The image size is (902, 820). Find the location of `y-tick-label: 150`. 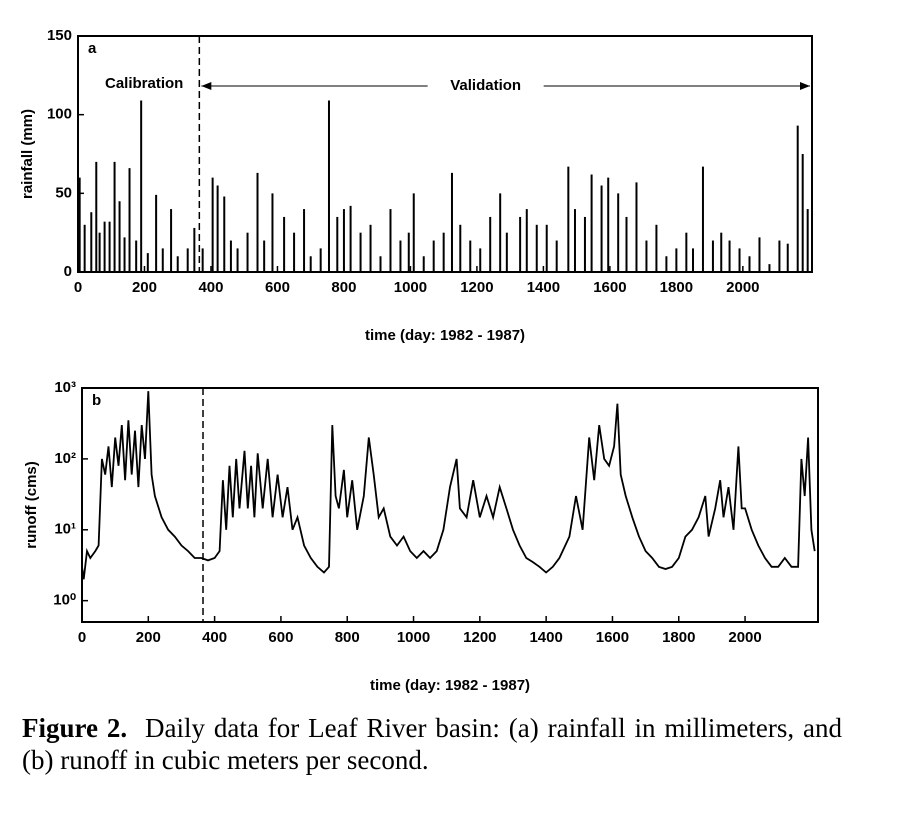

y-tick-label: 150 is located at coordinates (59, 35).